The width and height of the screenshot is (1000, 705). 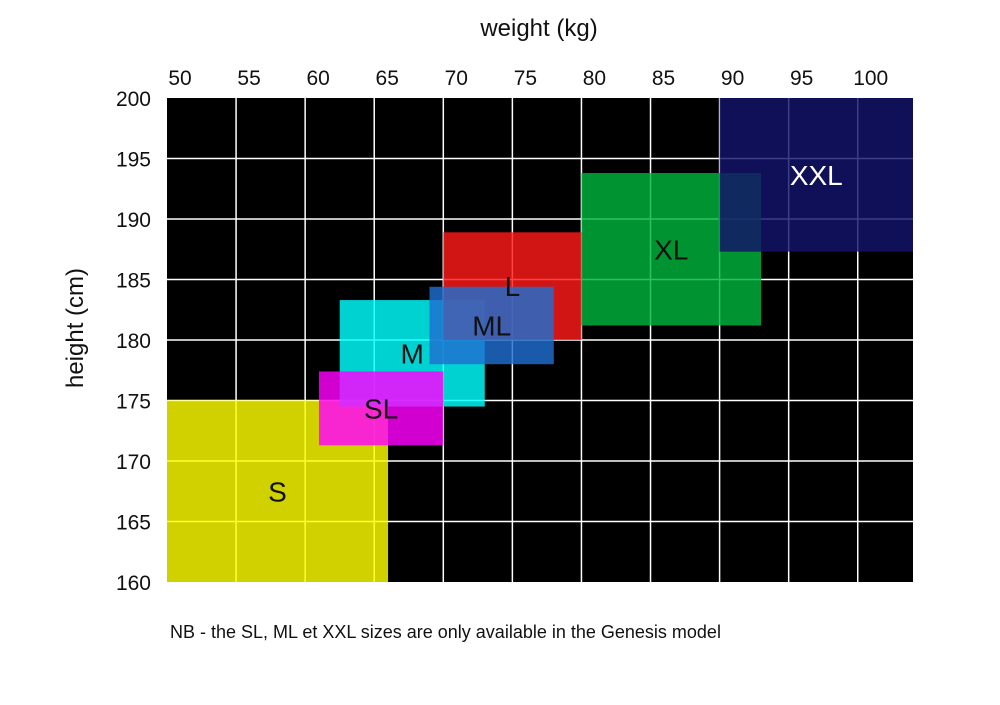 What do you see at coordinates (663, 78) in the screenshot?
I see `x-tick-label-85: 85` at bounding box center [663, 78].